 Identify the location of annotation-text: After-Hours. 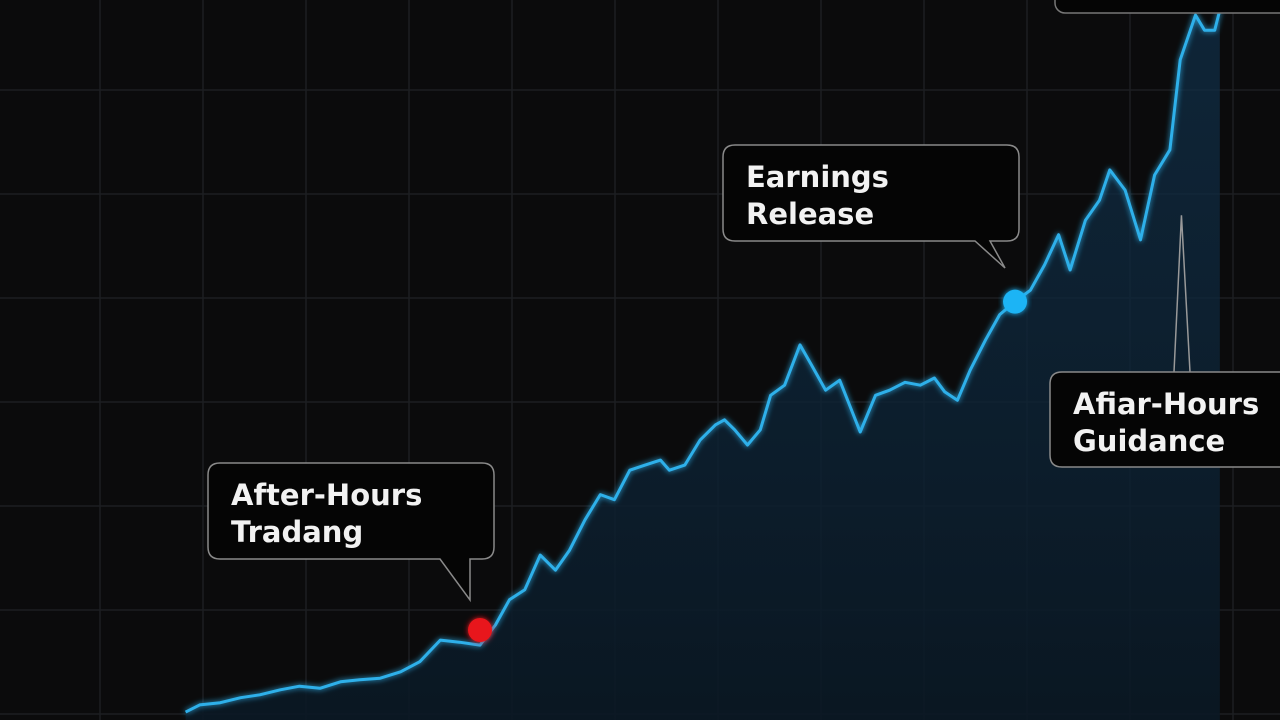
(326, 495).